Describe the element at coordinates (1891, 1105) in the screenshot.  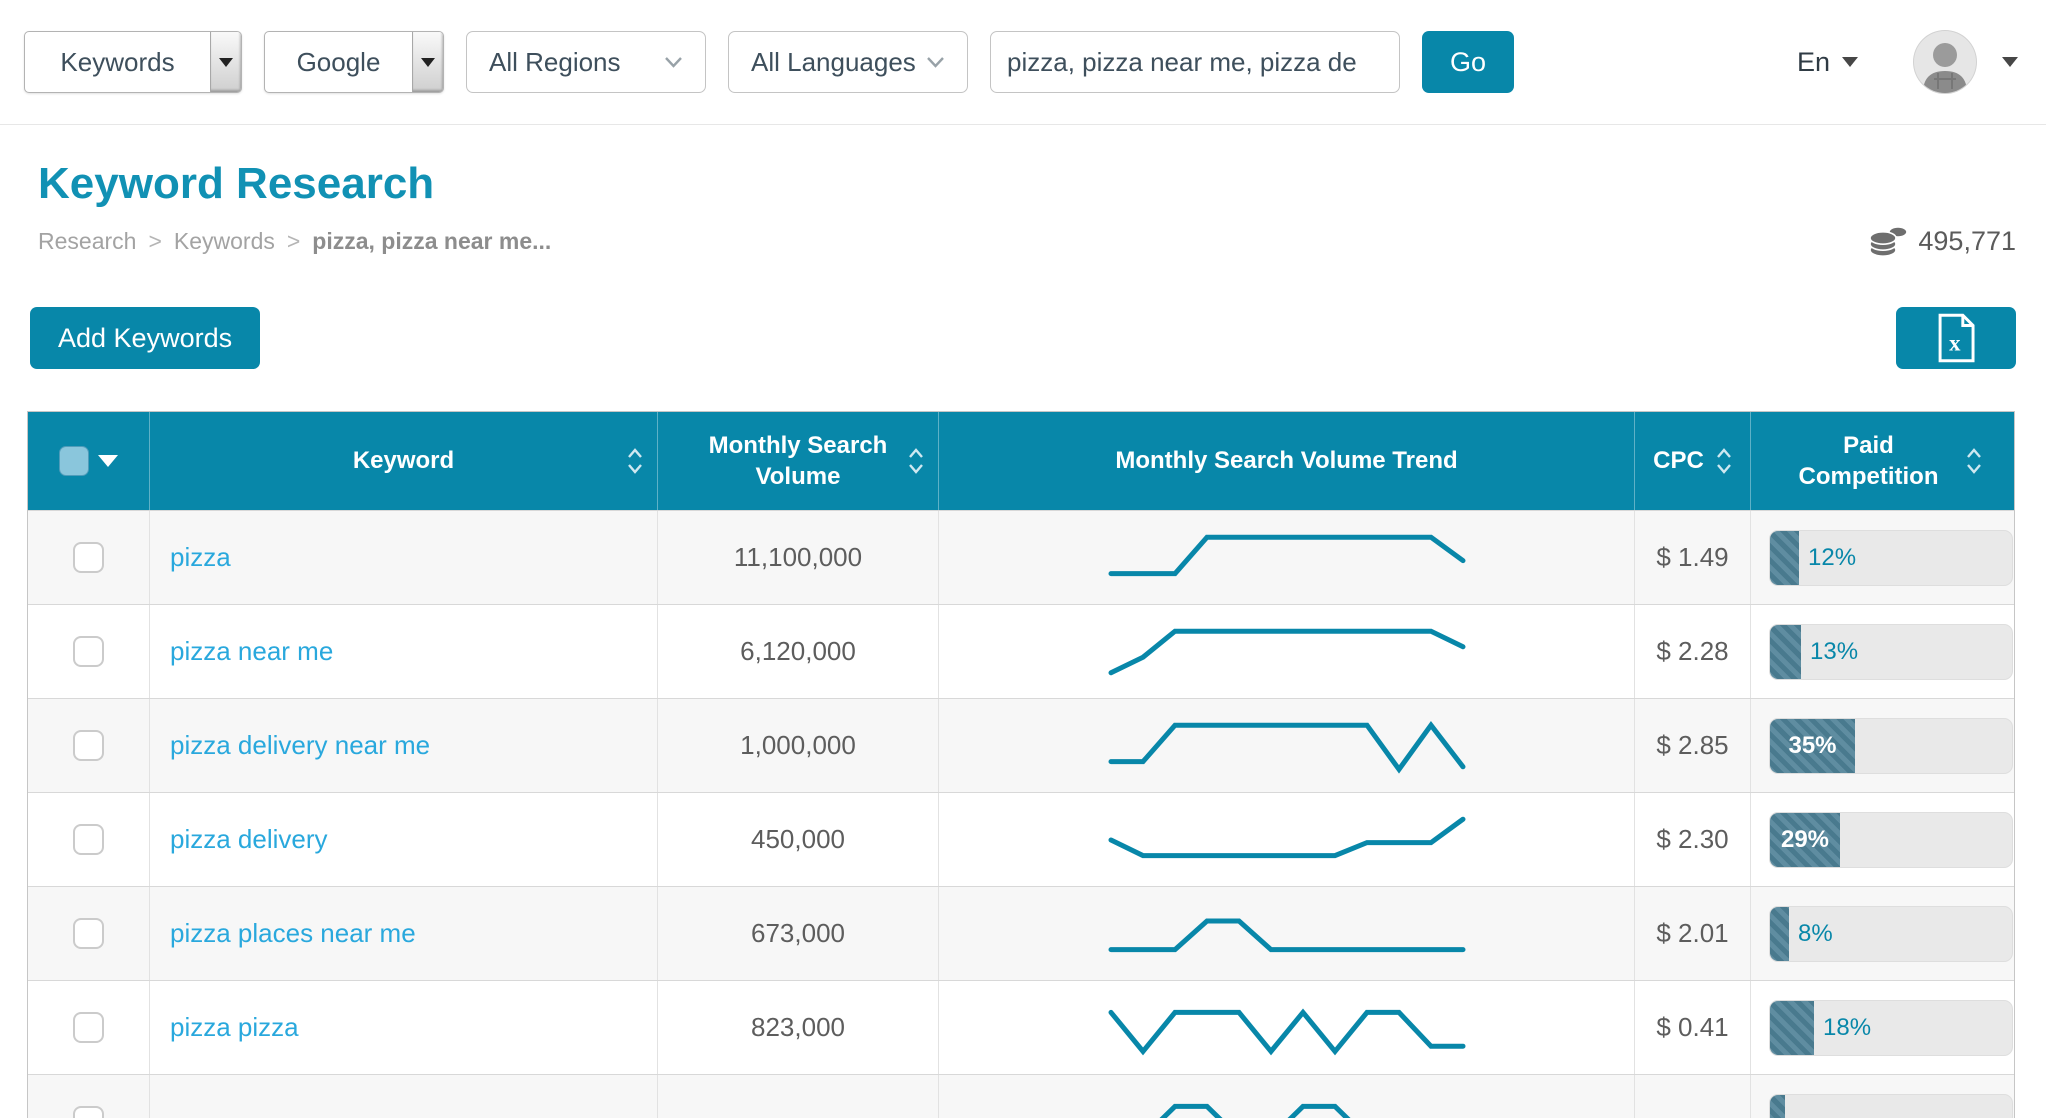
I see `competition-bar` at that location.